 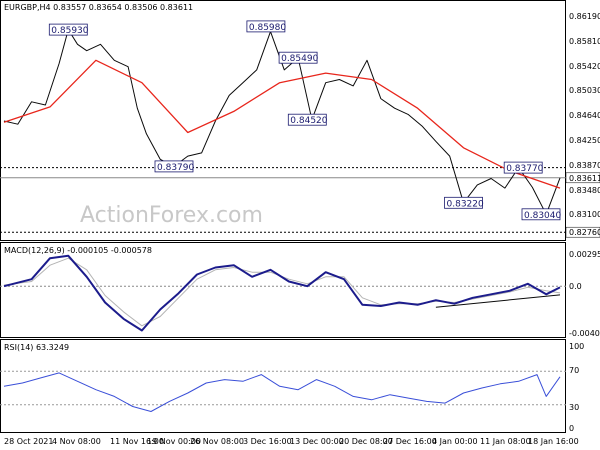 I want to click on rsi-title: RSI(14) 63.3249, so click(x=36, y=347).